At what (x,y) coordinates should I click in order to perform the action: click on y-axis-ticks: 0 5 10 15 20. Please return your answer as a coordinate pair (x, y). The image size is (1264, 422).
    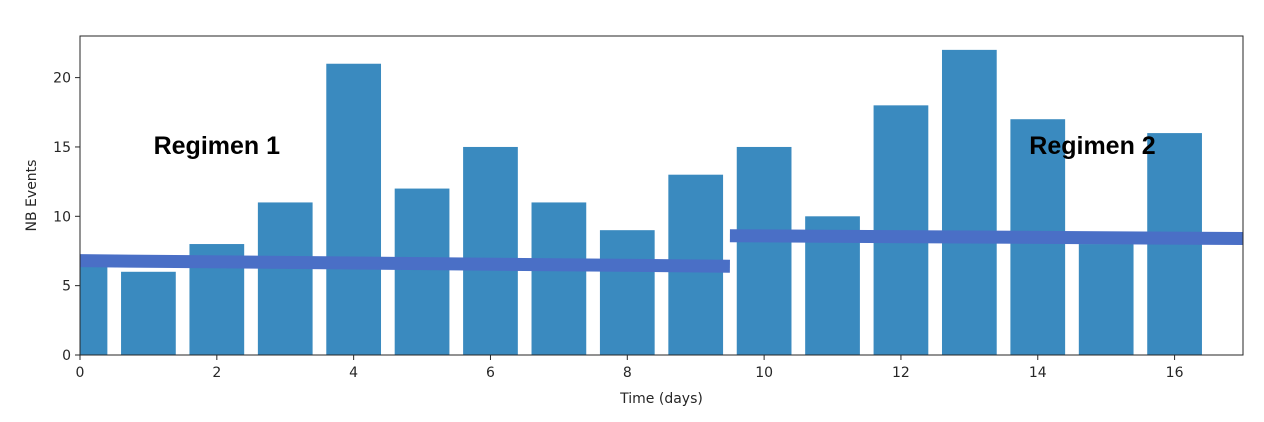
    Looking at the image, I should click on (66, 217).